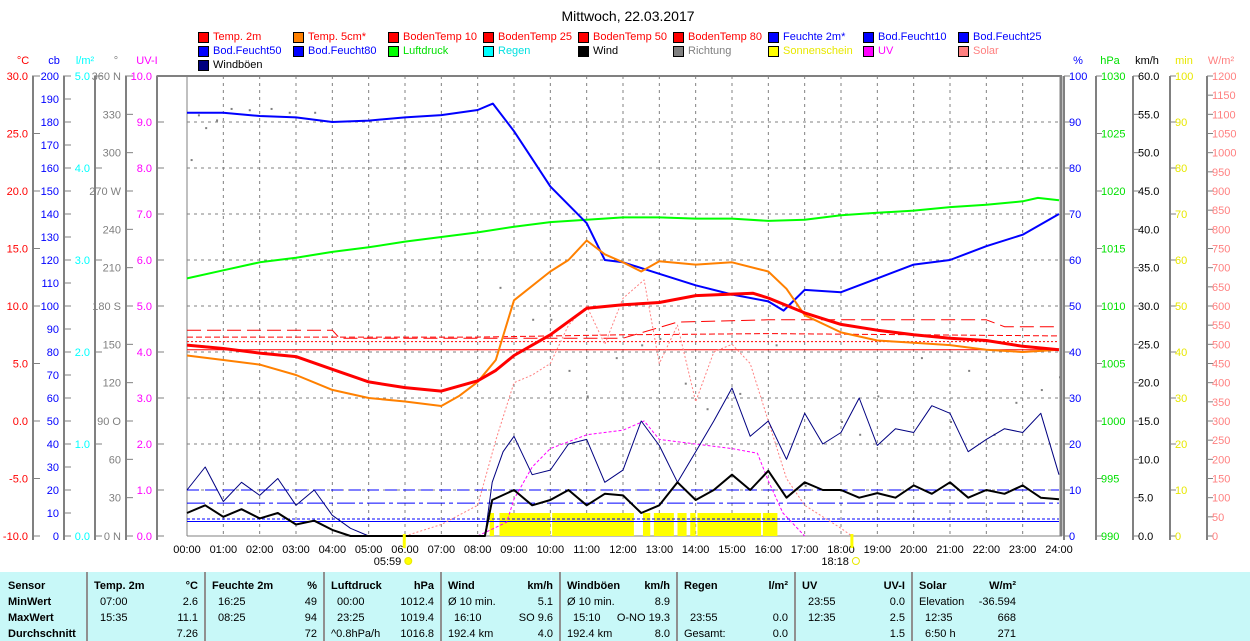 Image resolution: width=1250 pixels, height=641 pixels. Describe the element at coordinates (1221, 307) in the screenshot. I see `axis-tick-label-solar: 600` at that location.